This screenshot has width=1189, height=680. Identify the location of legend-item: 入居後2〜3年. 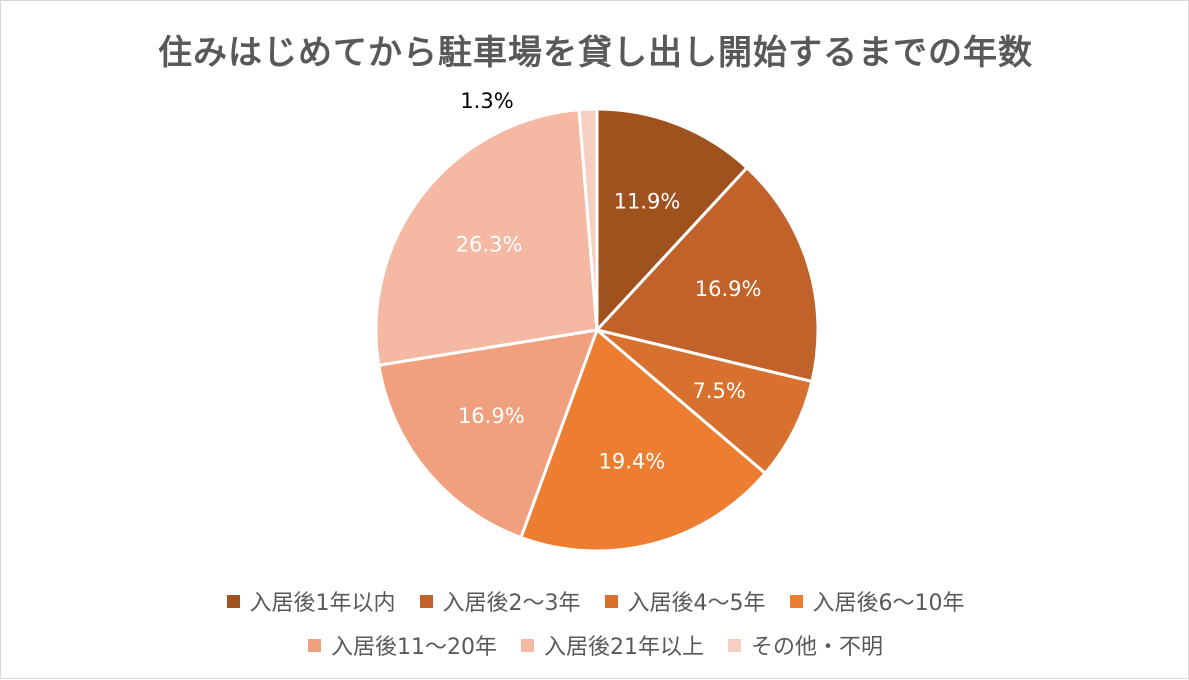
(500, 601).